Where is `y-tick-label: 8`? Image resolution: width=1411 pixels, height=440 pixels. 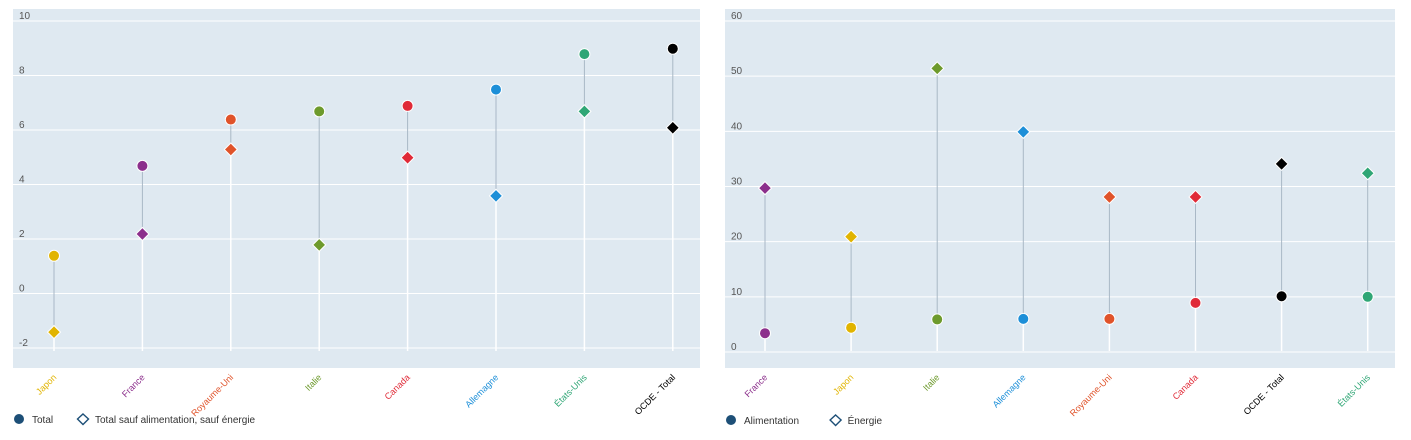
y-tick-label: 8 is located at coordinates (22, 71).